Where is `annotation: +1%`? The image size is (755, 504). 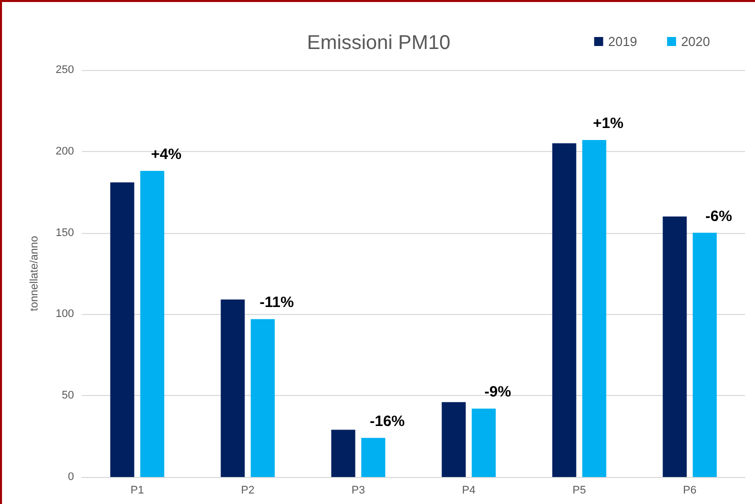
annotation: +1% is located at coordinates (608, 123).